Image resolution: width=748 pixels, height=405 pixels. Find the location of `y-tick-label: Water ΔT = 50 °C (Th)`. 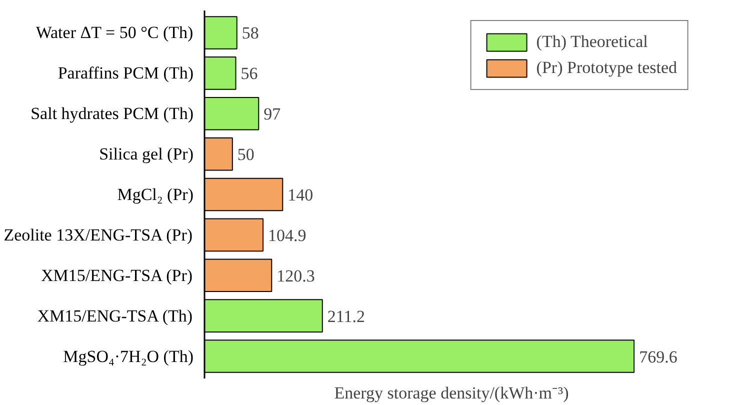

y-tick-label: Water ΔT = 50 °C (Th) is located at coordinates (115, 32).